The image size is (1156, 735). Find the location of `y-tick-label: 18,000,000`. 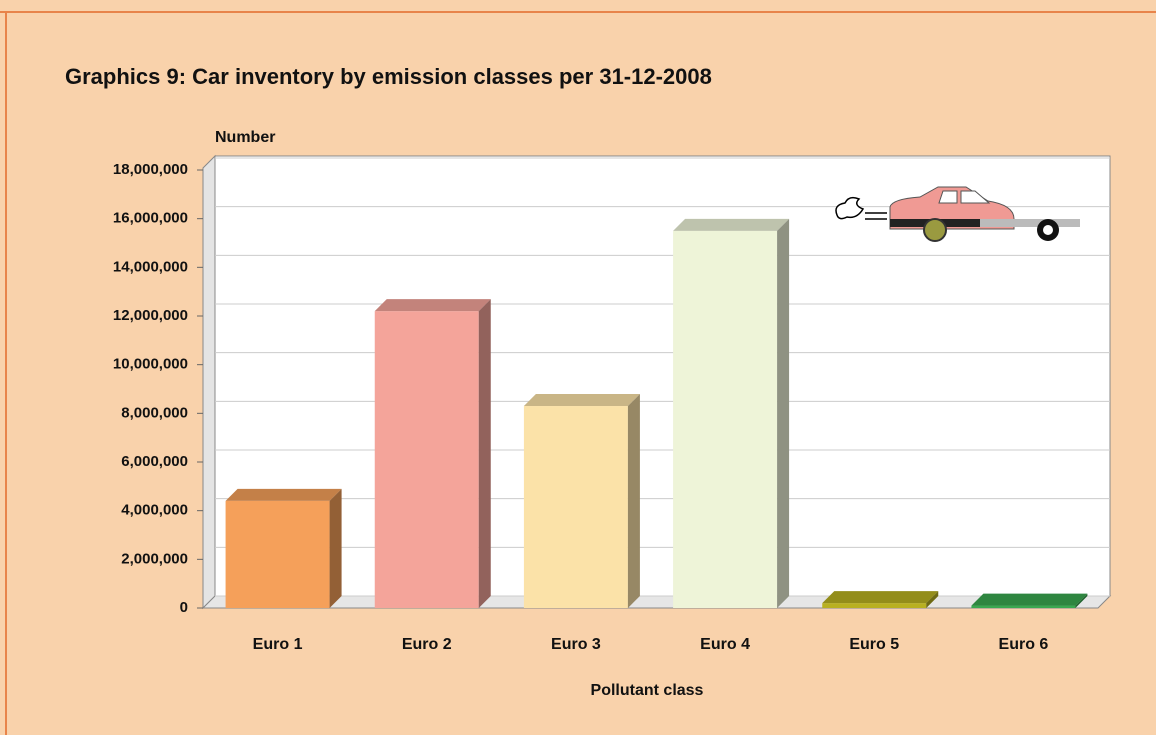

y-tick-label: 18,000,000 is located at coordinates (150, 169).